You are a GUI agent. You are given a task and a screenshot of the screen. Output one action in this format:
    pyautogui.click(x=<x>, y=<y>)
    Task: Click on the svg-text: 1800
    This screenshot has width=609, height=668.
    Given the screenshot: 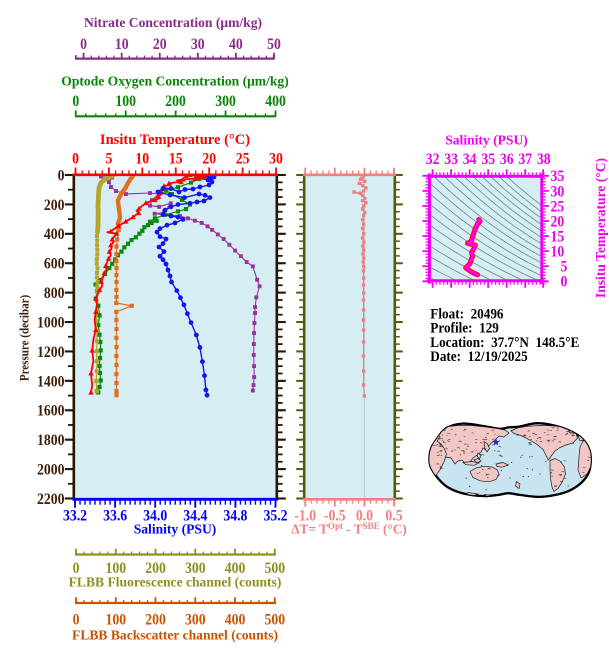 What is the action you would take?
    pyautogui.click(x=50, y=440)
    